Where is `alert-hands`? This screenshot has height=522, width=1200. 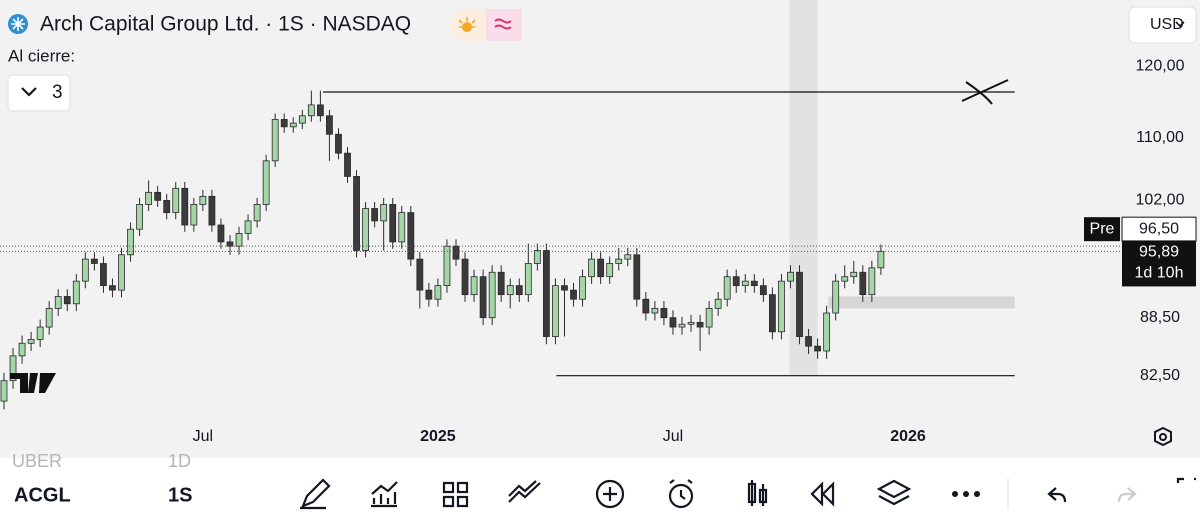 alert-hands is located at coordinates (681, 489).